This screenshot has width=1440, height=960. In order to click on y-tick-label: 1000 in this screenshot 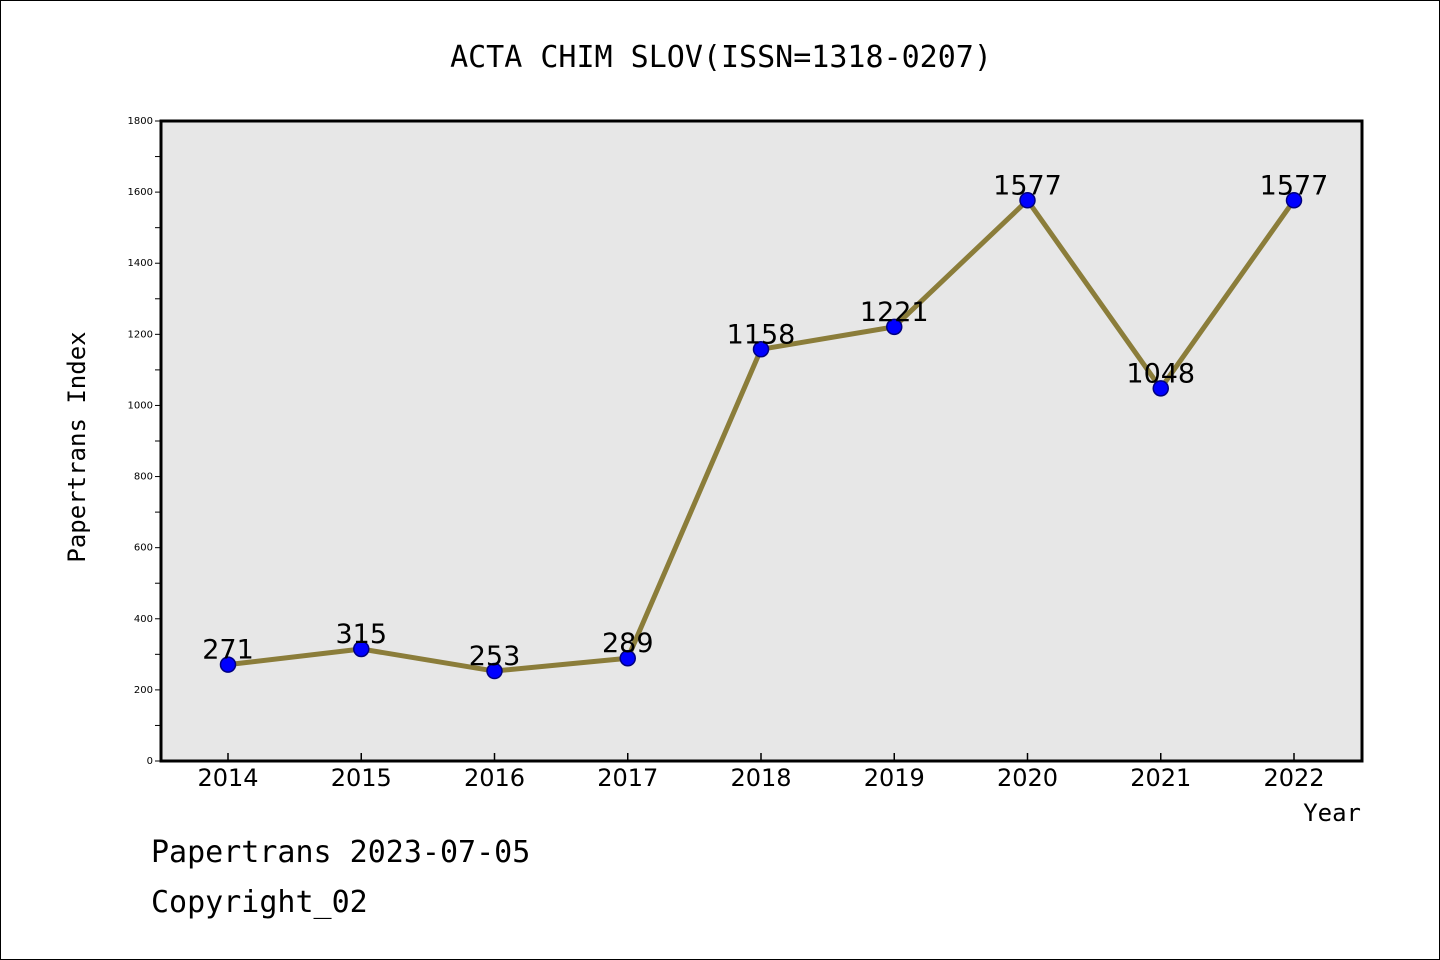, I will do `click(140, 405)`.